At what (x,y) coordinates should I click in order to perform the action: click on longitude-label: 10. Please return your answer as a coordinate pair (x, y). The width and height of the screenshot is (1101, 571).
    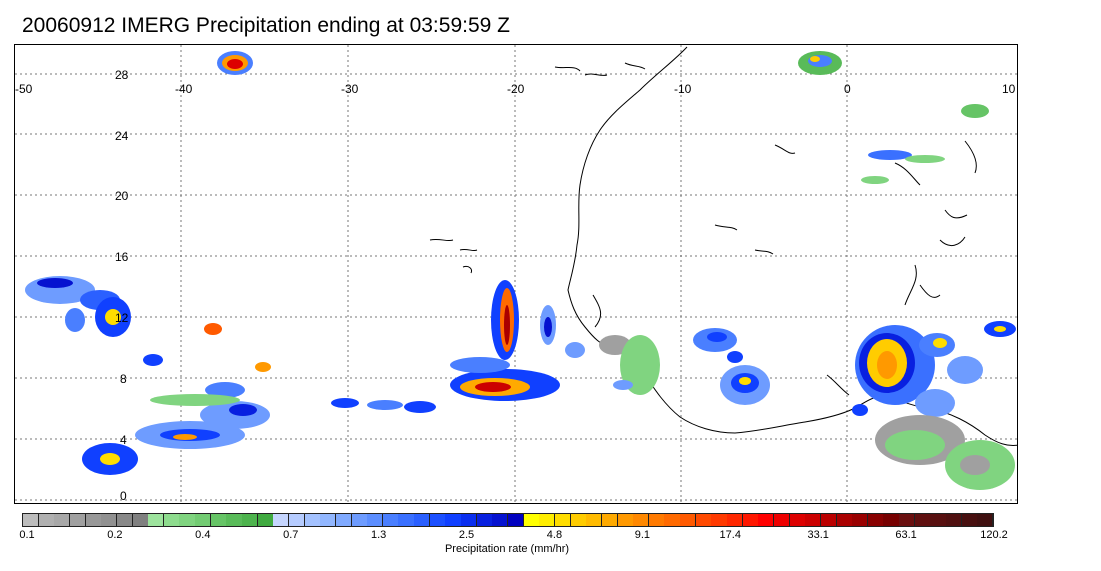
    Looking at the image, I should click on (1009, 89).